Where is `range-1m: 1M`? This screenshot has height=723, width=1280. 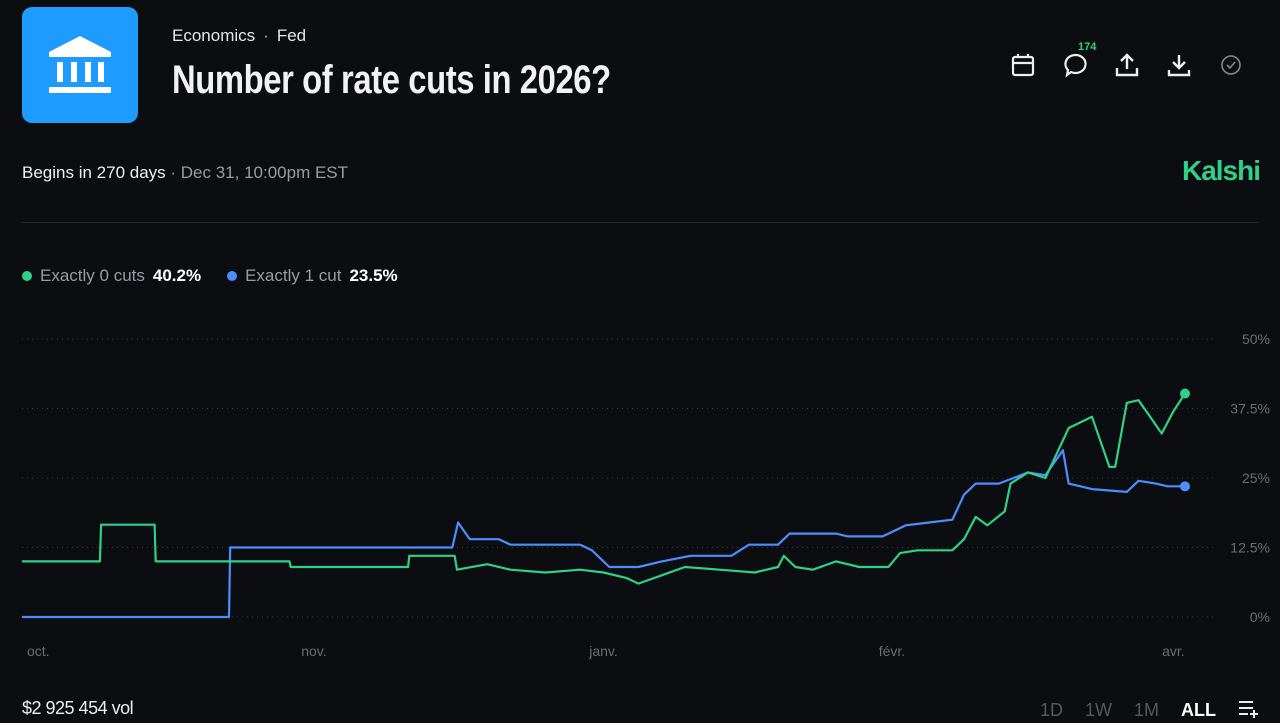
range-1m: 1M is located at coordinates (1146, 710).